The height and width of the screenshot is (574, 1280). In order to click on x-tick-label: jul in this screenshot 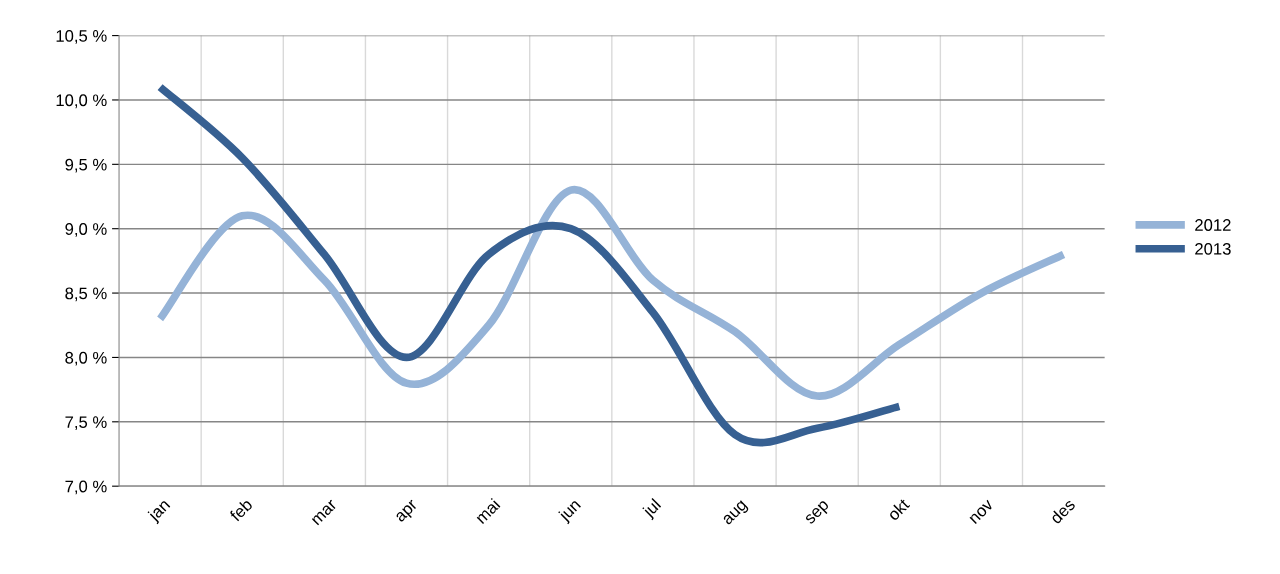, I will do `click(652, 509)`.